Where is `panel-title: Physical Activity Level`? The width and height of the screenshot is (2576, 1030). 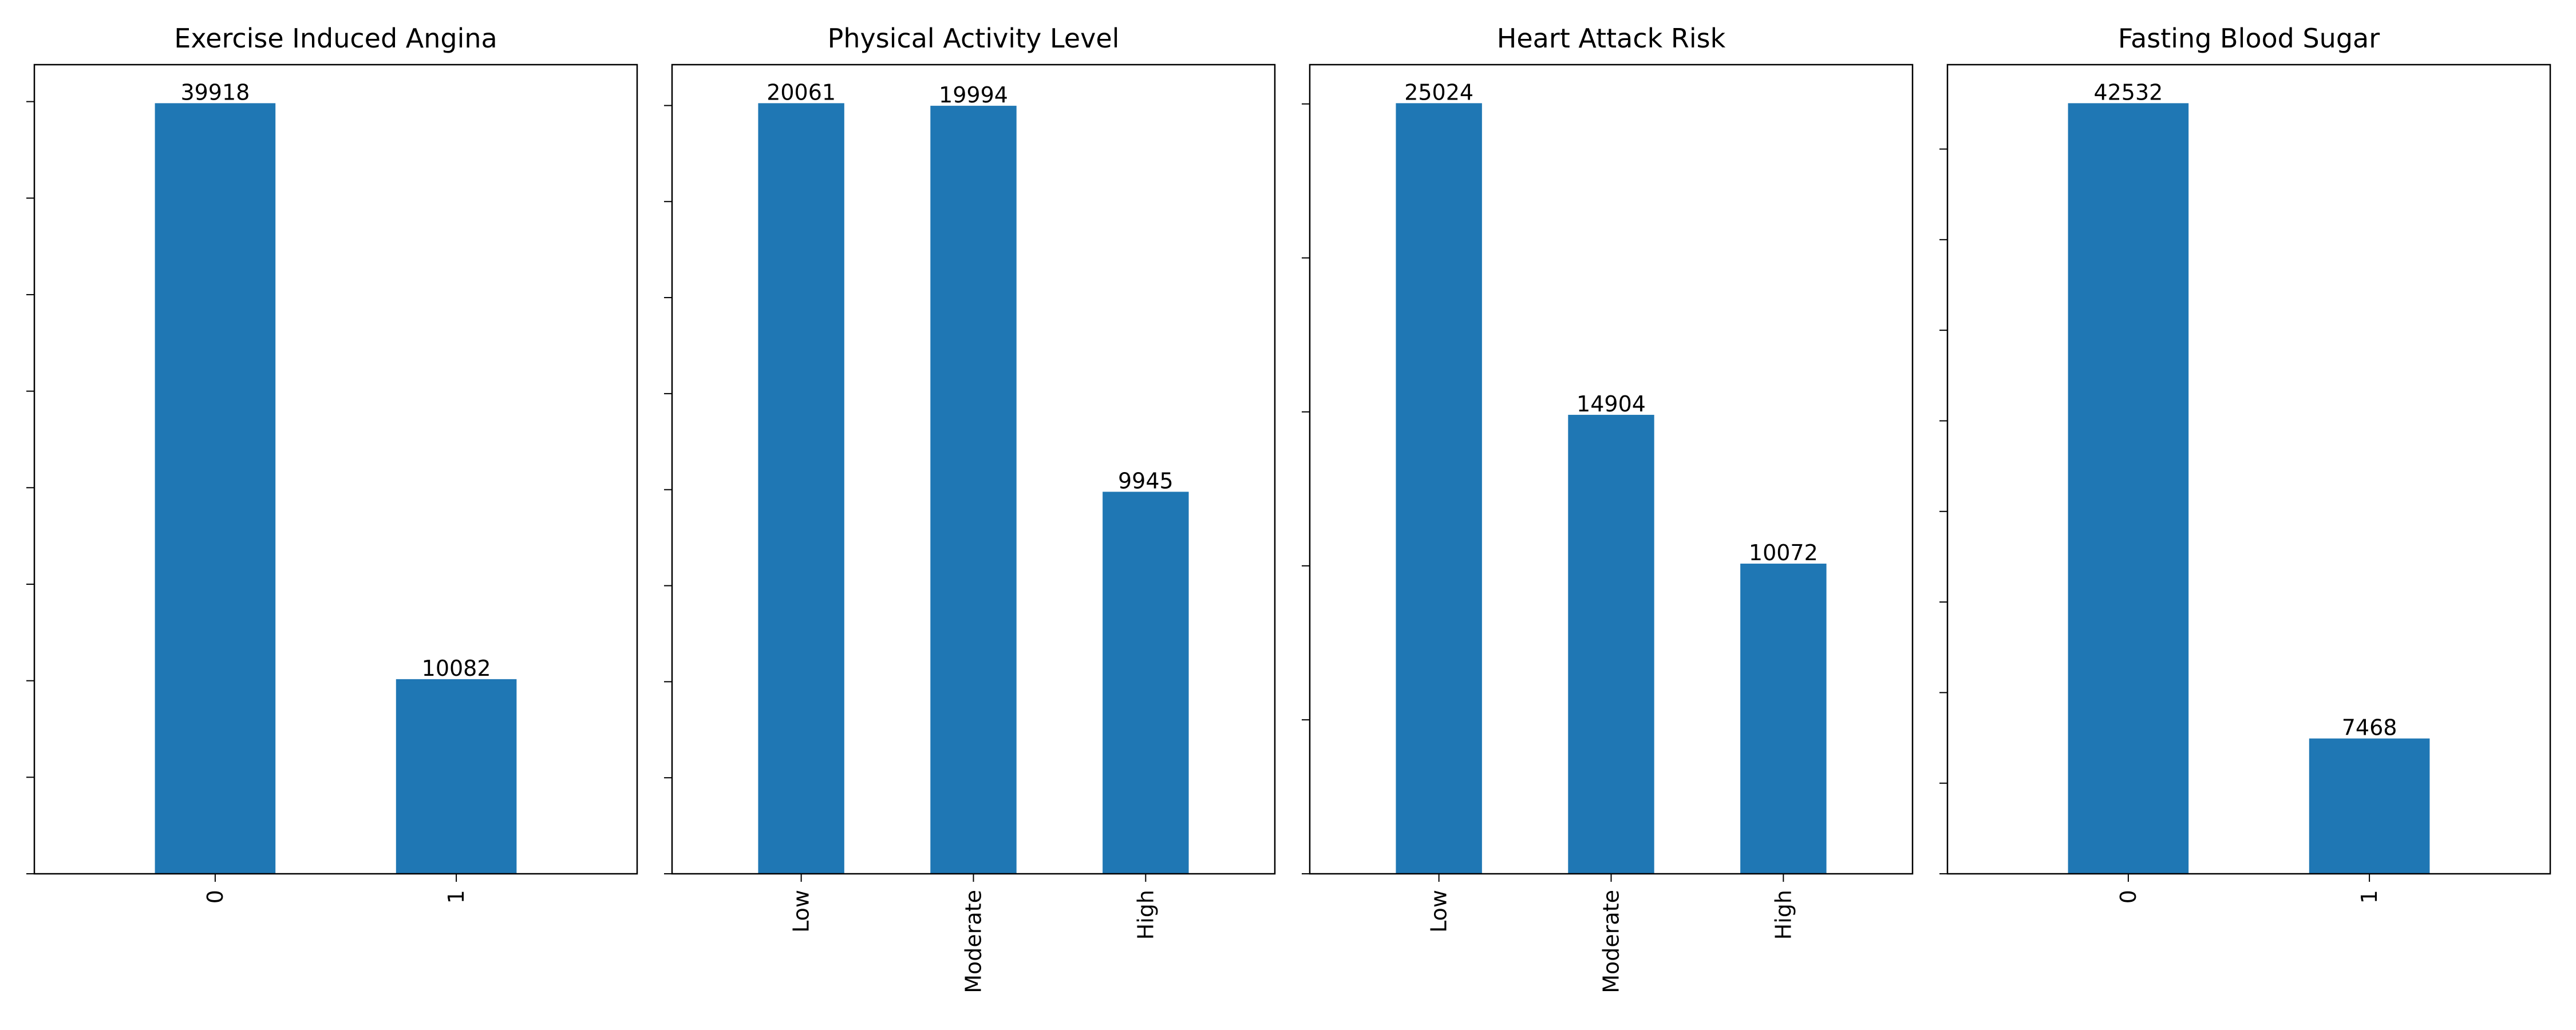 panel-title: Physical Activity Level is located at coordinates (974, 38).